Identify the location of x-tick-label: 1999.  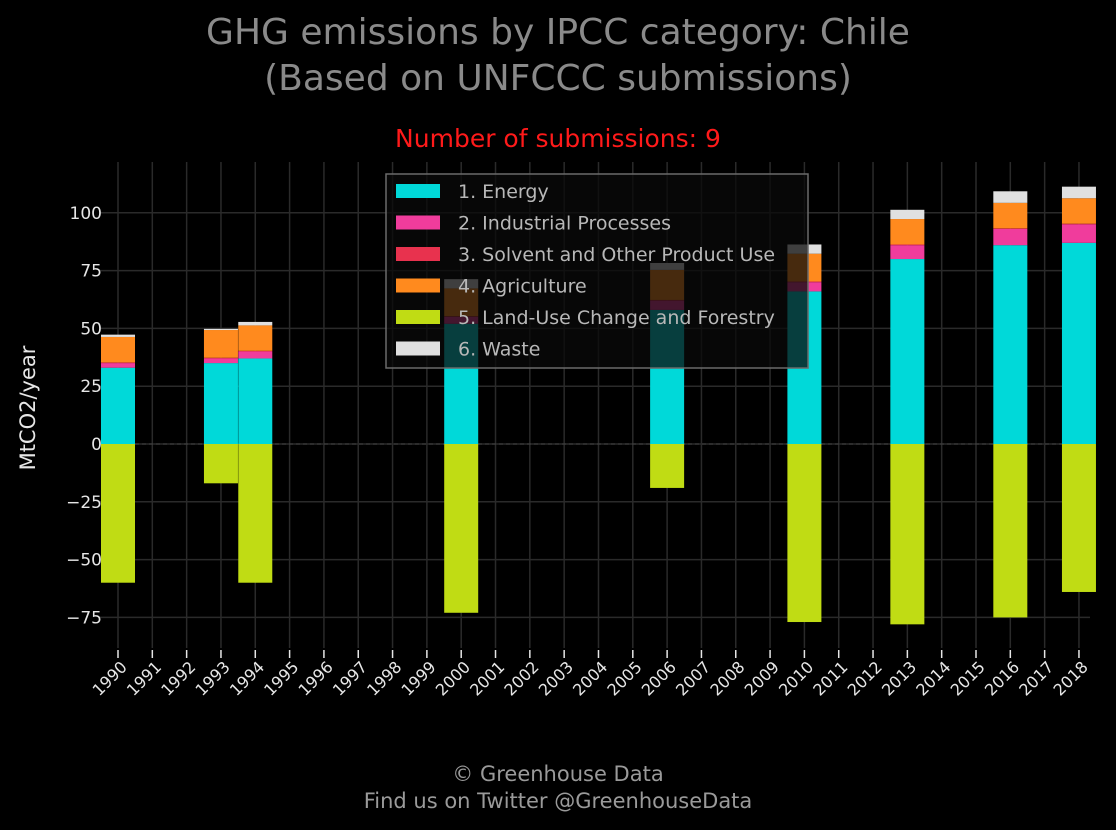
(418, 678).